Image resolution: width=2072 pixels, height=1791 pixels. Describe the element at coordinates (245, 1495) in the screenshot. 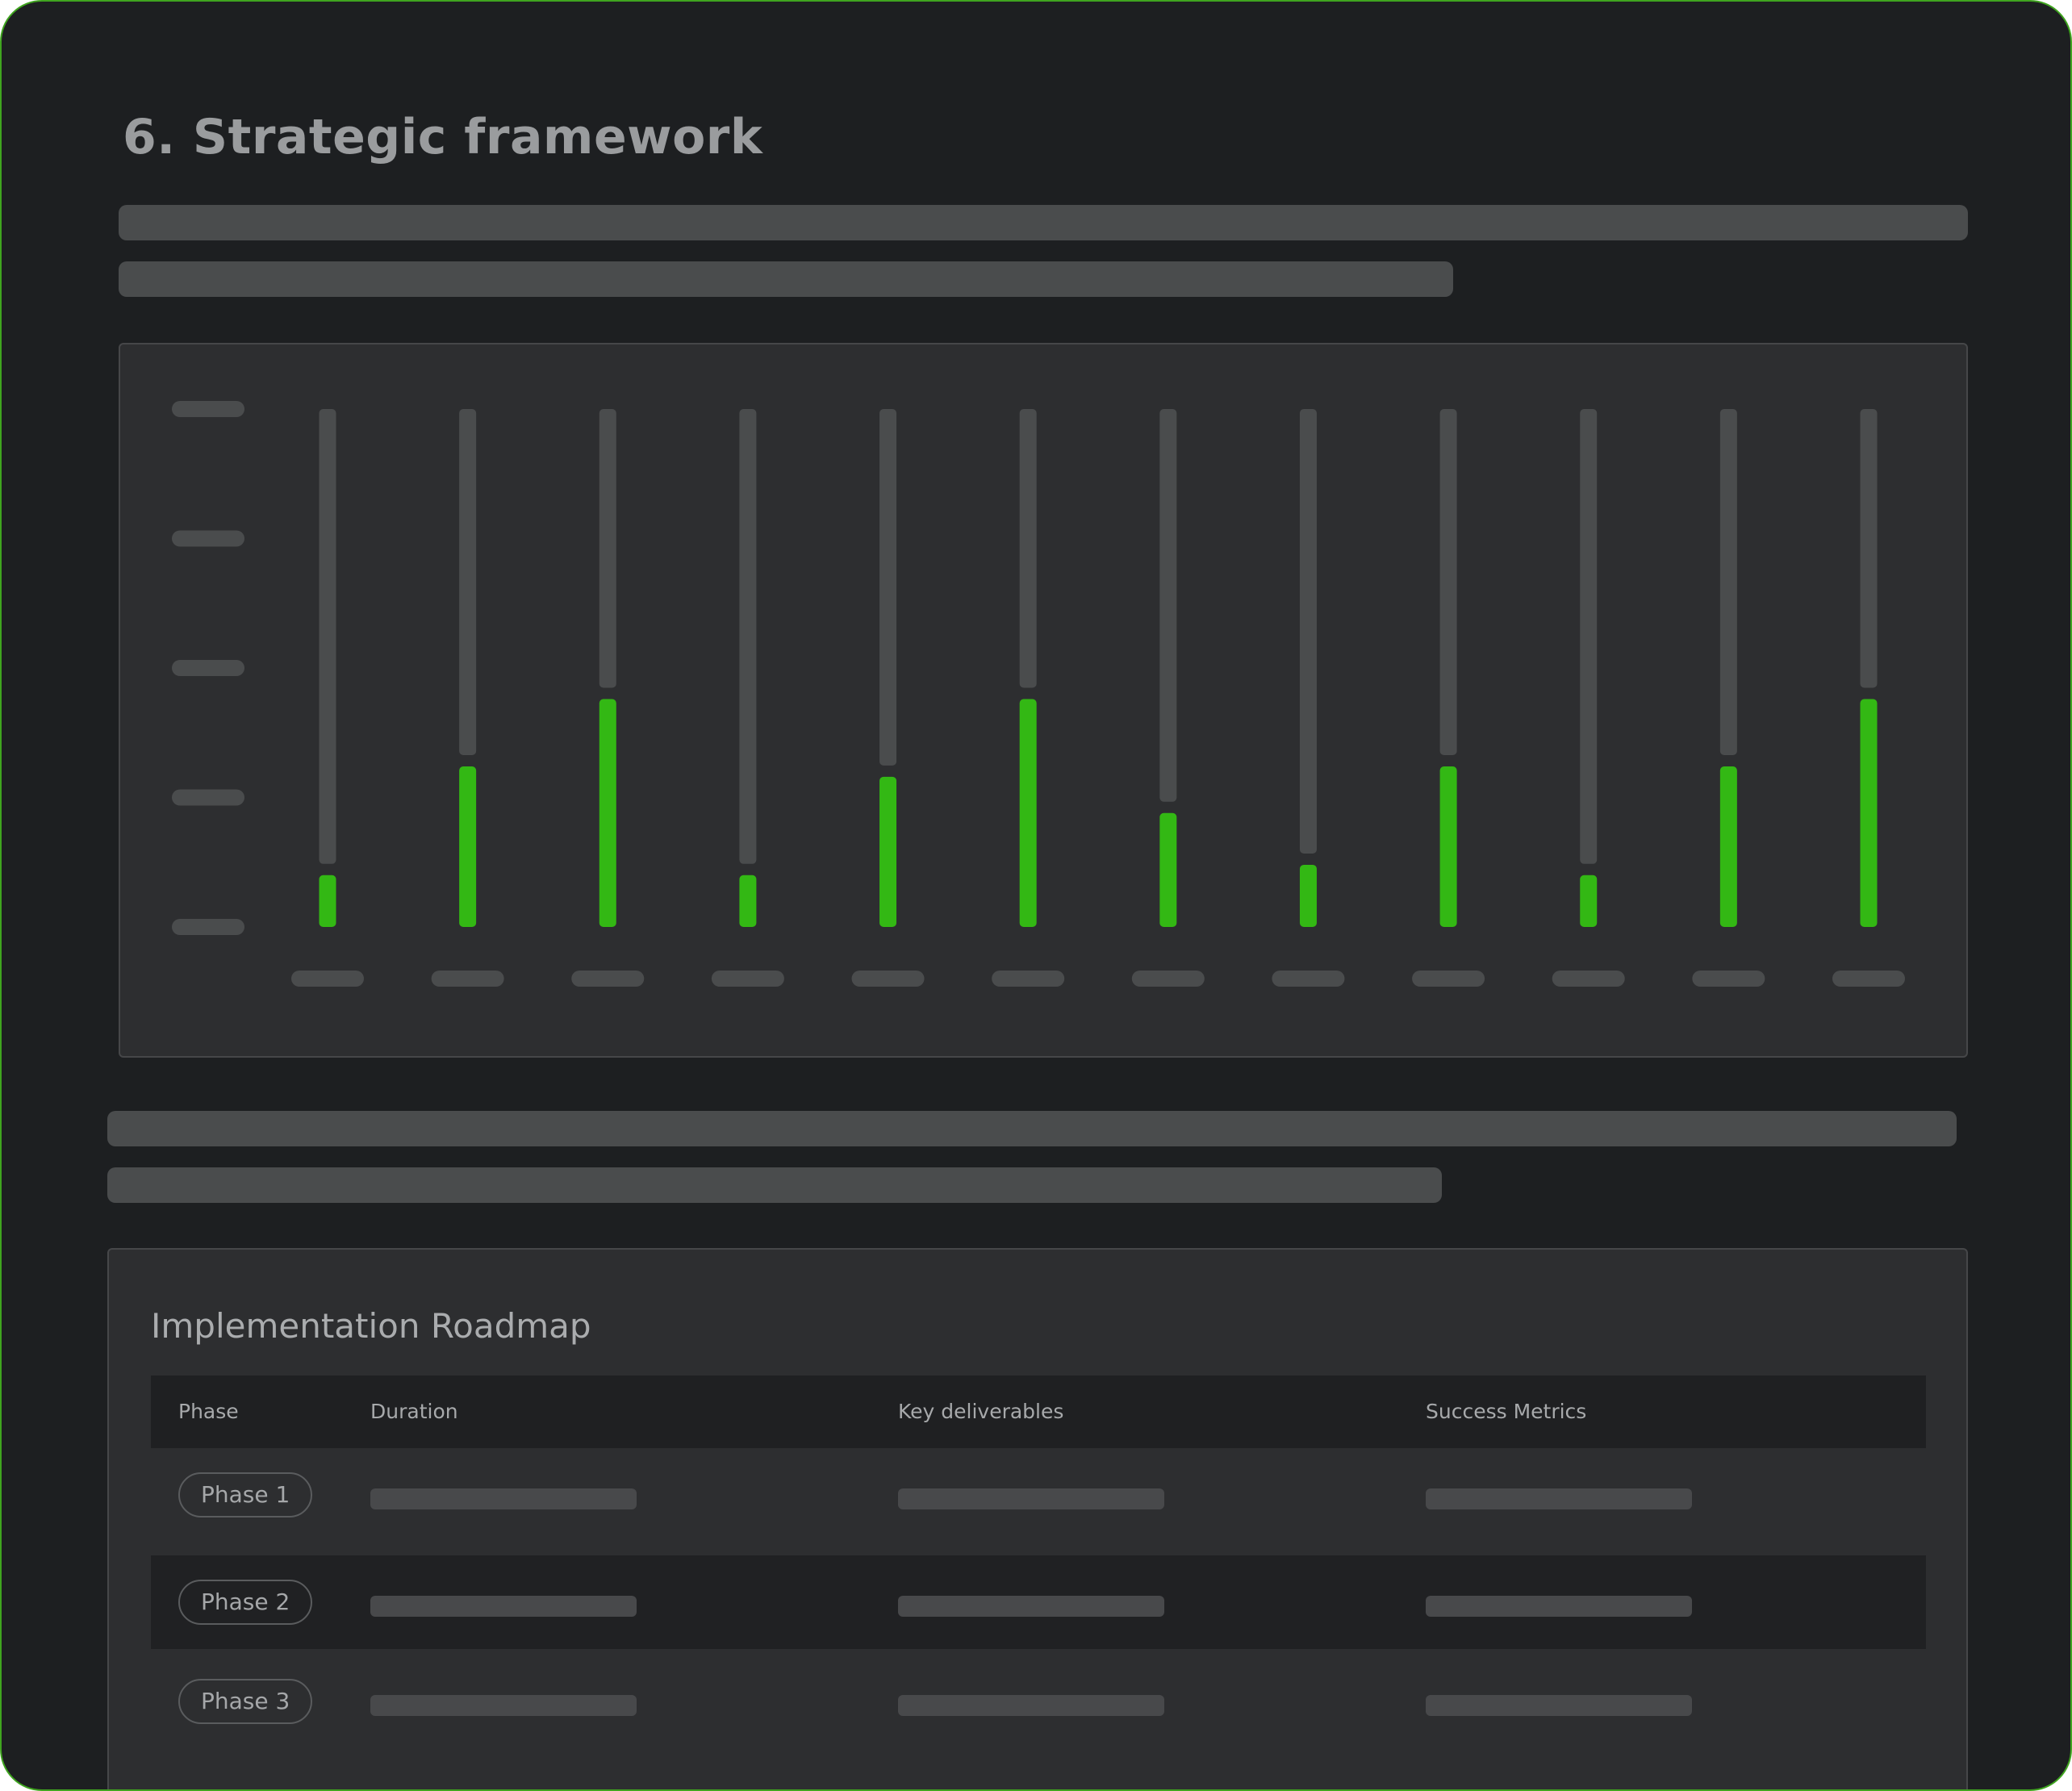

I see `phase-badge: Phase 1` at that location.